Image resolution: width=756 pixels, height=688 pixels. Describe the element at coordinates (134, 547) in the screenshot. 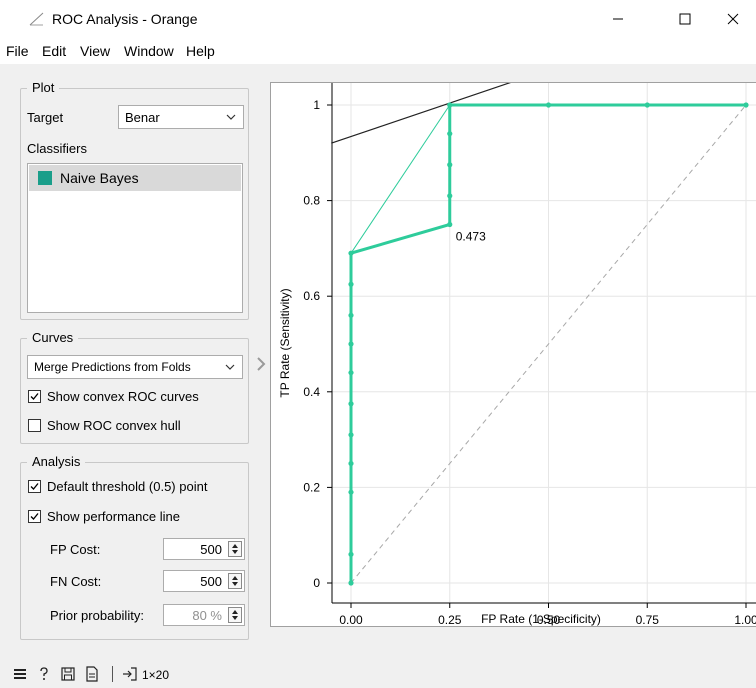

I see `analysis-group: Analysis` at that location.